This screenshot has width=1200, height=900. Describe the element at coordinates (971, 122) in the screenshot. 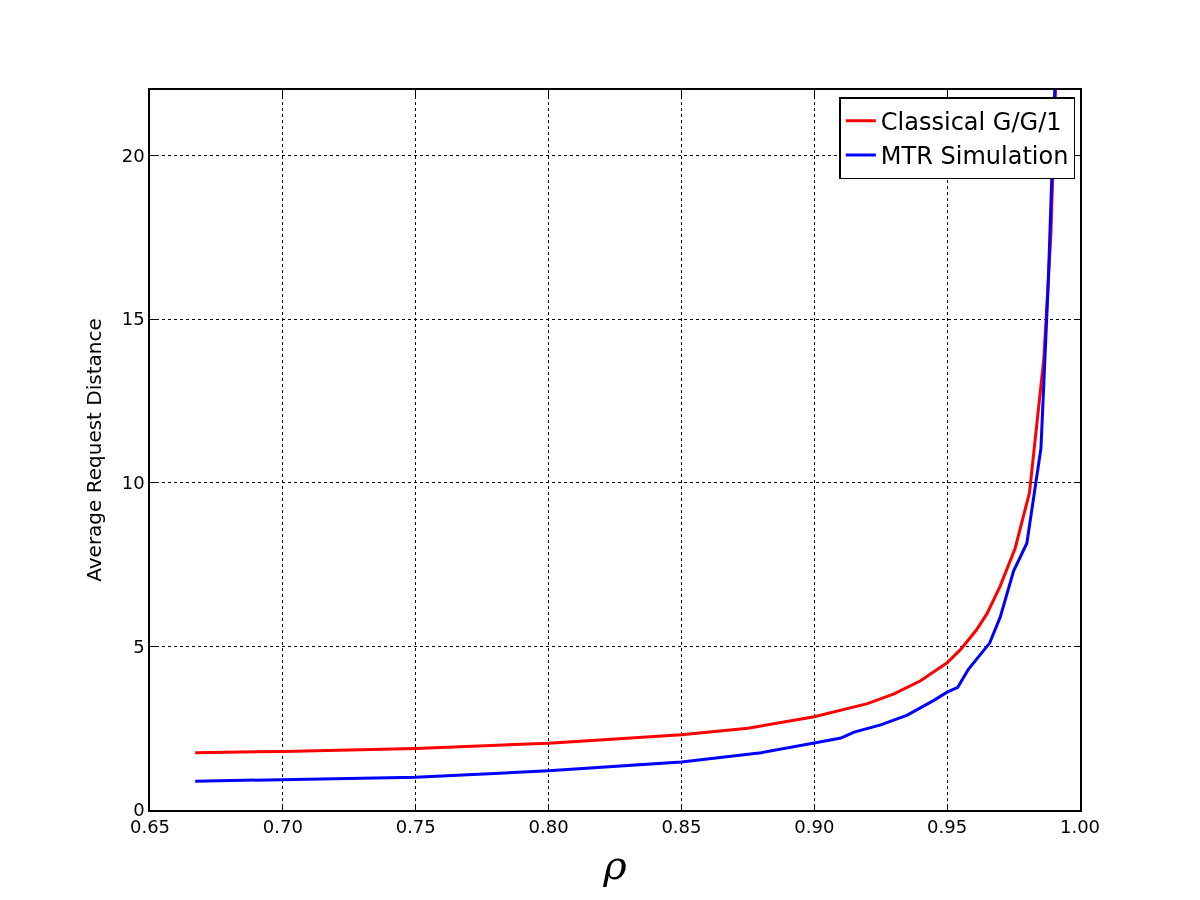

I see `legend-label: Classical G/G/1` at that location.